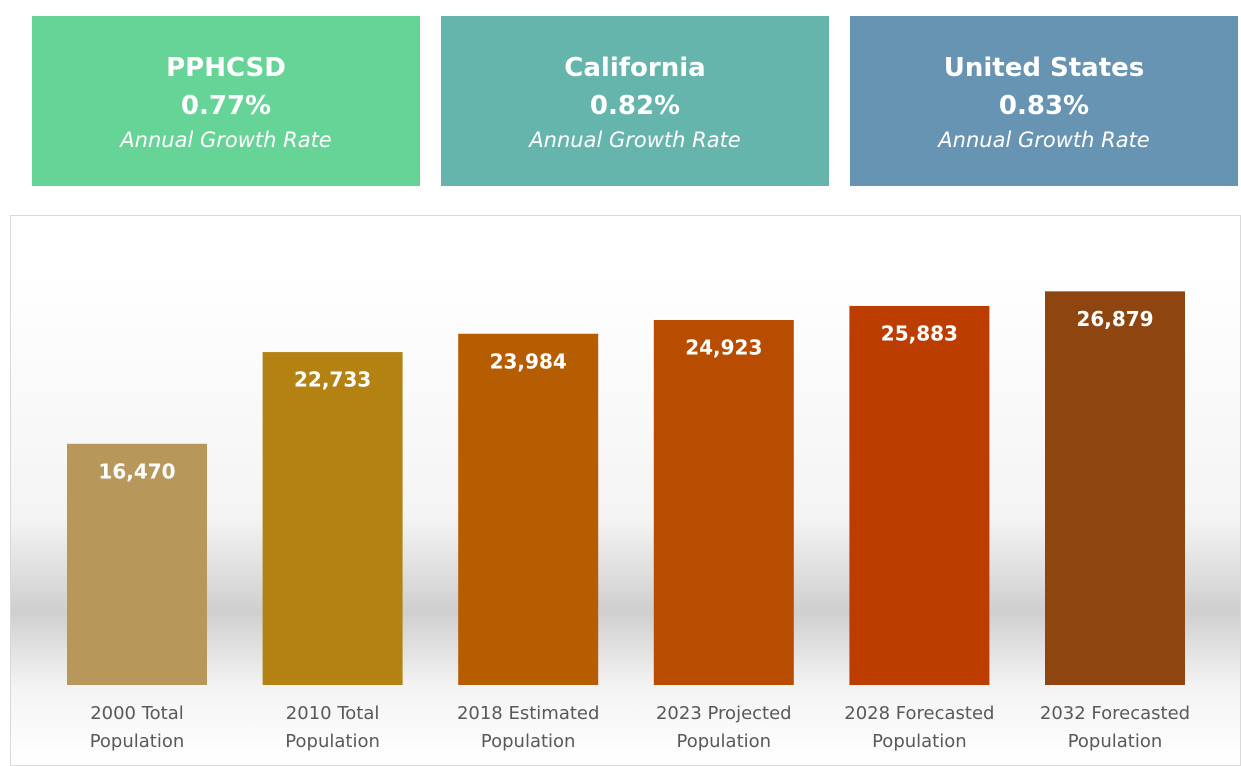  Describe the element at coordinates (635, 106) in the screenshot. I see `card-value: 0.82%` at that location.